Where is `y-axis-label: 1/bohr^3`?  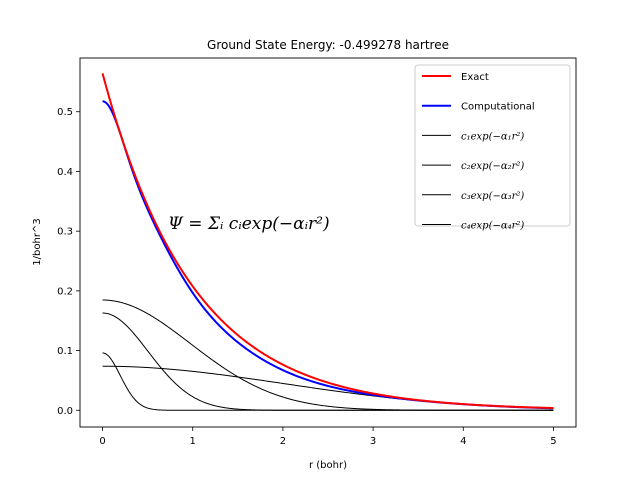
y-axis-label: 1/bohr^3 is located at coordinates (37, 241).